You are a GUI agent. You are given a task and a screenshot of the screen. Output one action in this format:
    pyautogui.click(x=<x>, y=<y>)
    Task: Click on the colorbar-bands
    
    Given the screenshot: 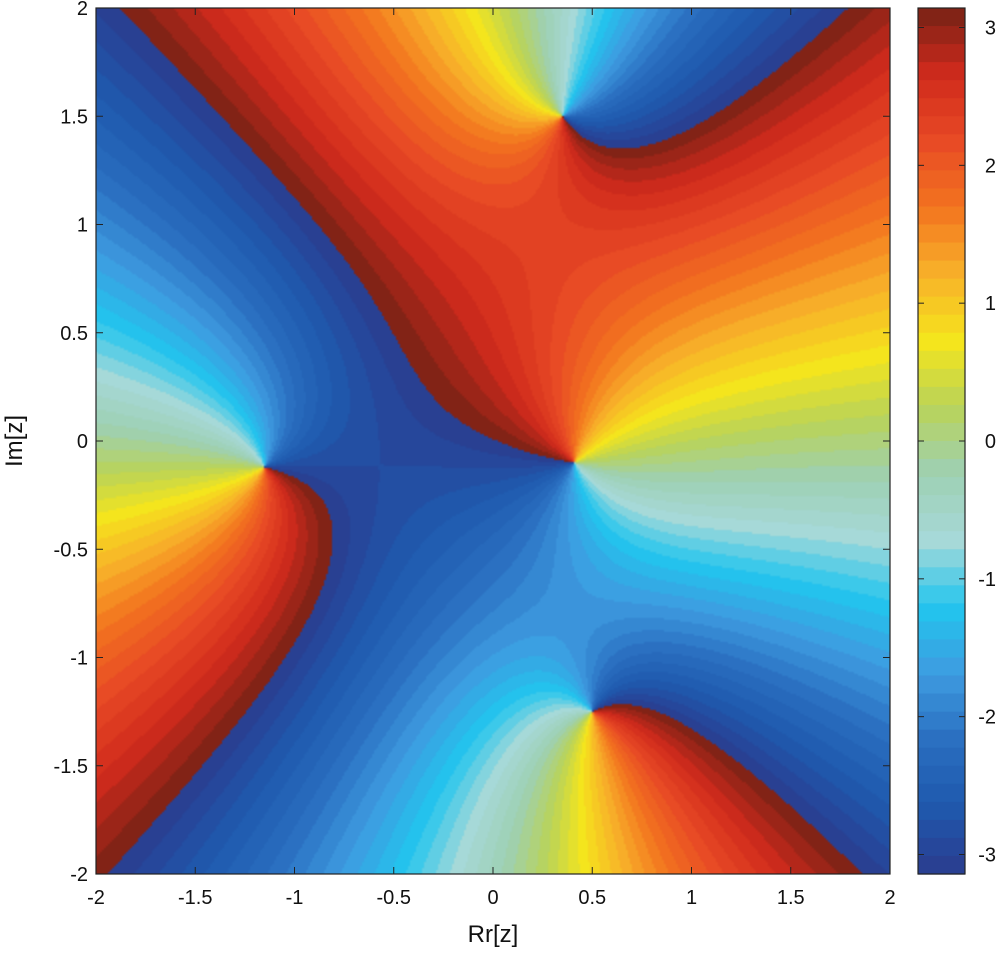 What is the action you would take?
    pyautogui.click(x=941, y=441)
    